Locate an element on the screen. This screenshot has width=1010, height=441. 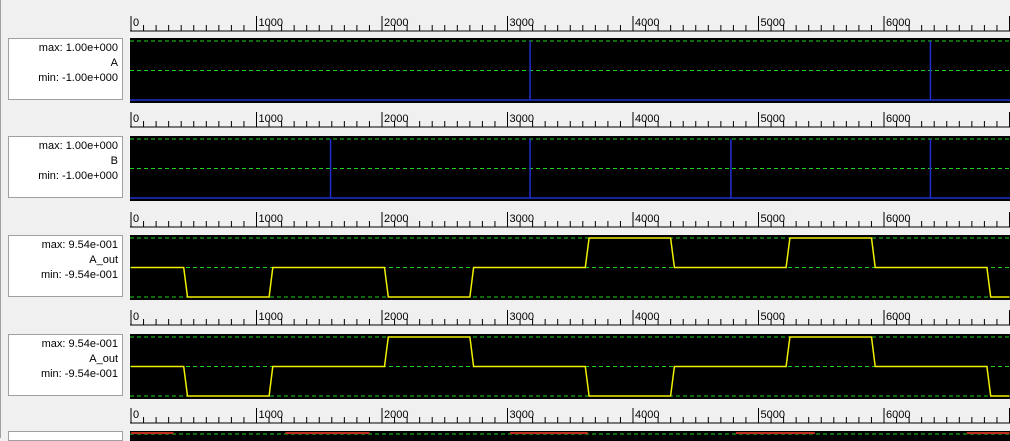
plot-A-out-1-svg is located at coordinates (570, 267).